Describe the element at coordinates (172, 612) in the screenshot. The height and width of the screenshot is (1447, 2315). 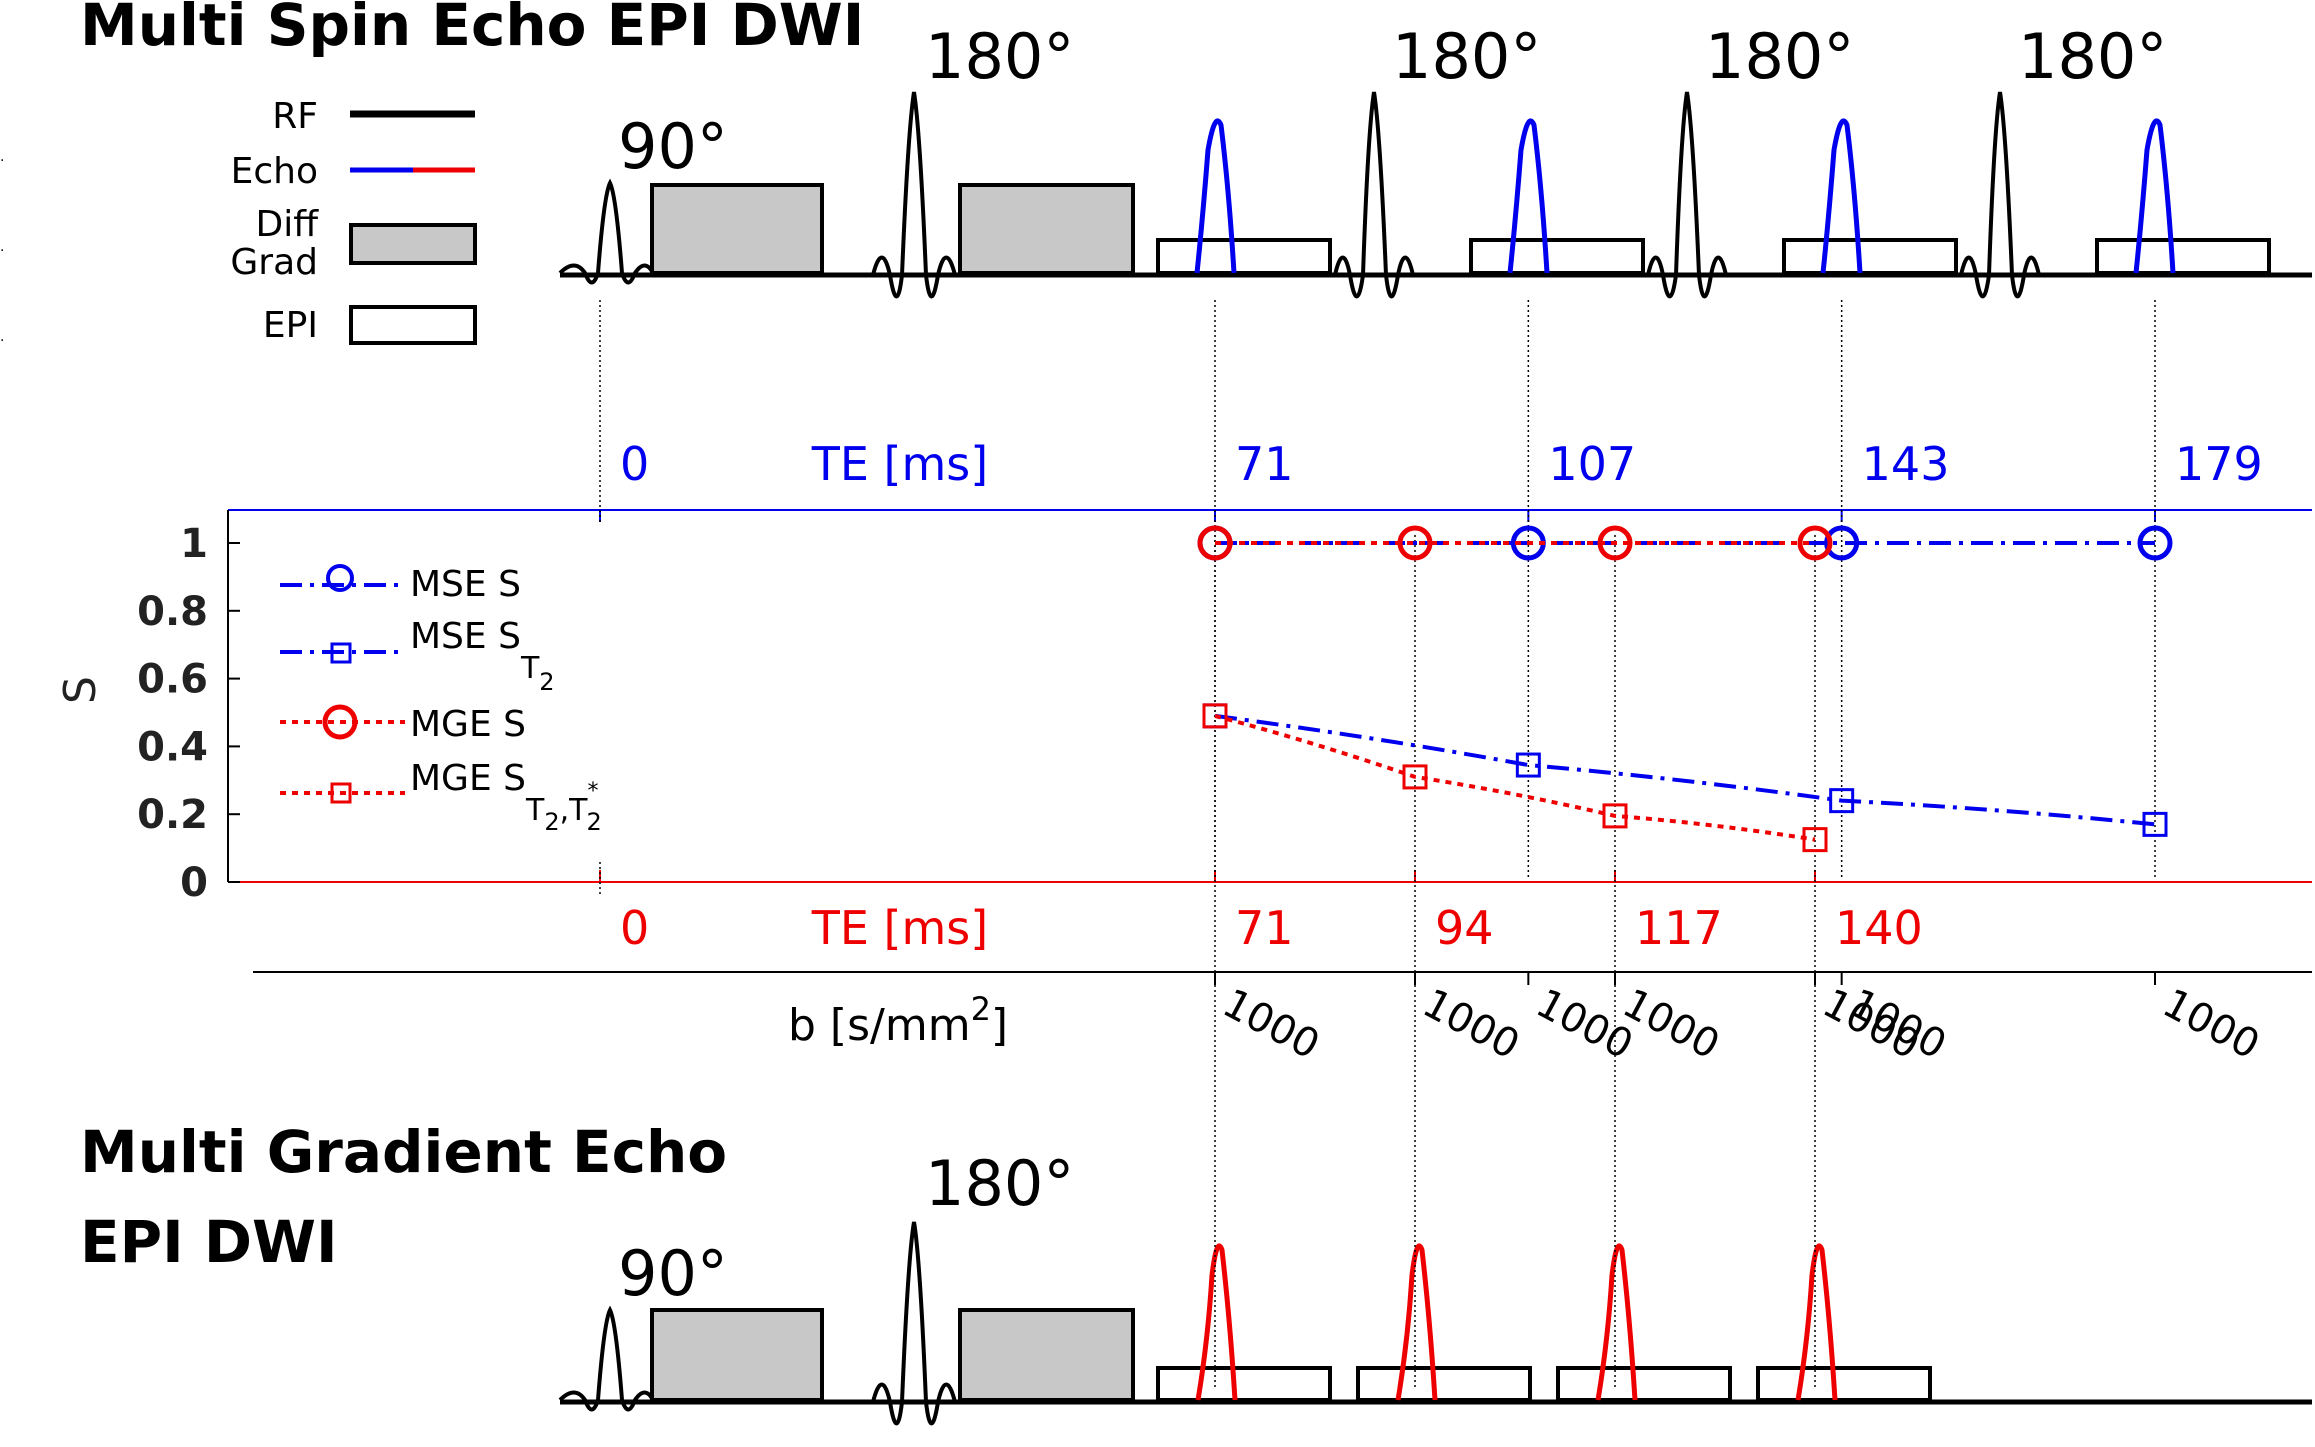
I see `y-tick-label: 0.8` at that location.